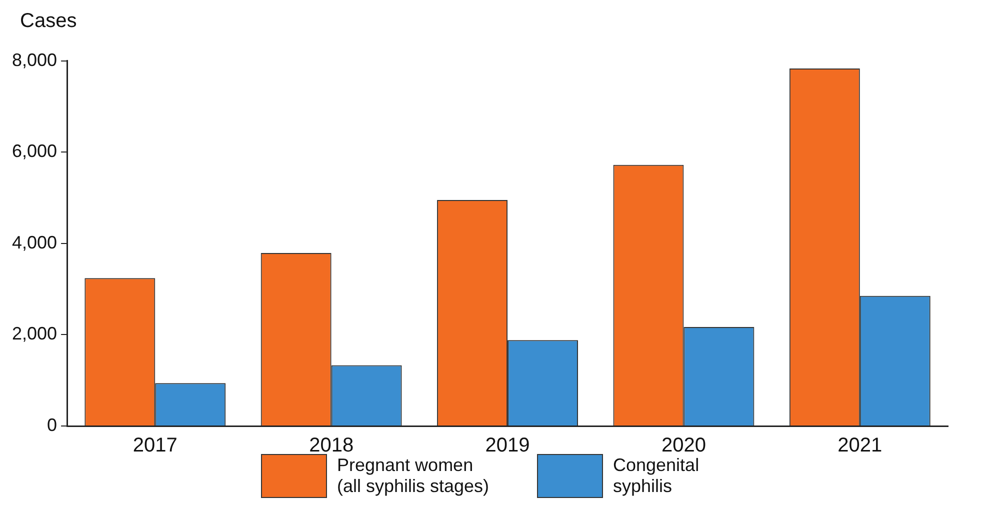 The width and height of the screenshot is (984, 512). What do you see at coordinates (507, 445) in the screenshot?
I see `x-tick-label: 2019` at bounding box center [507, 445].